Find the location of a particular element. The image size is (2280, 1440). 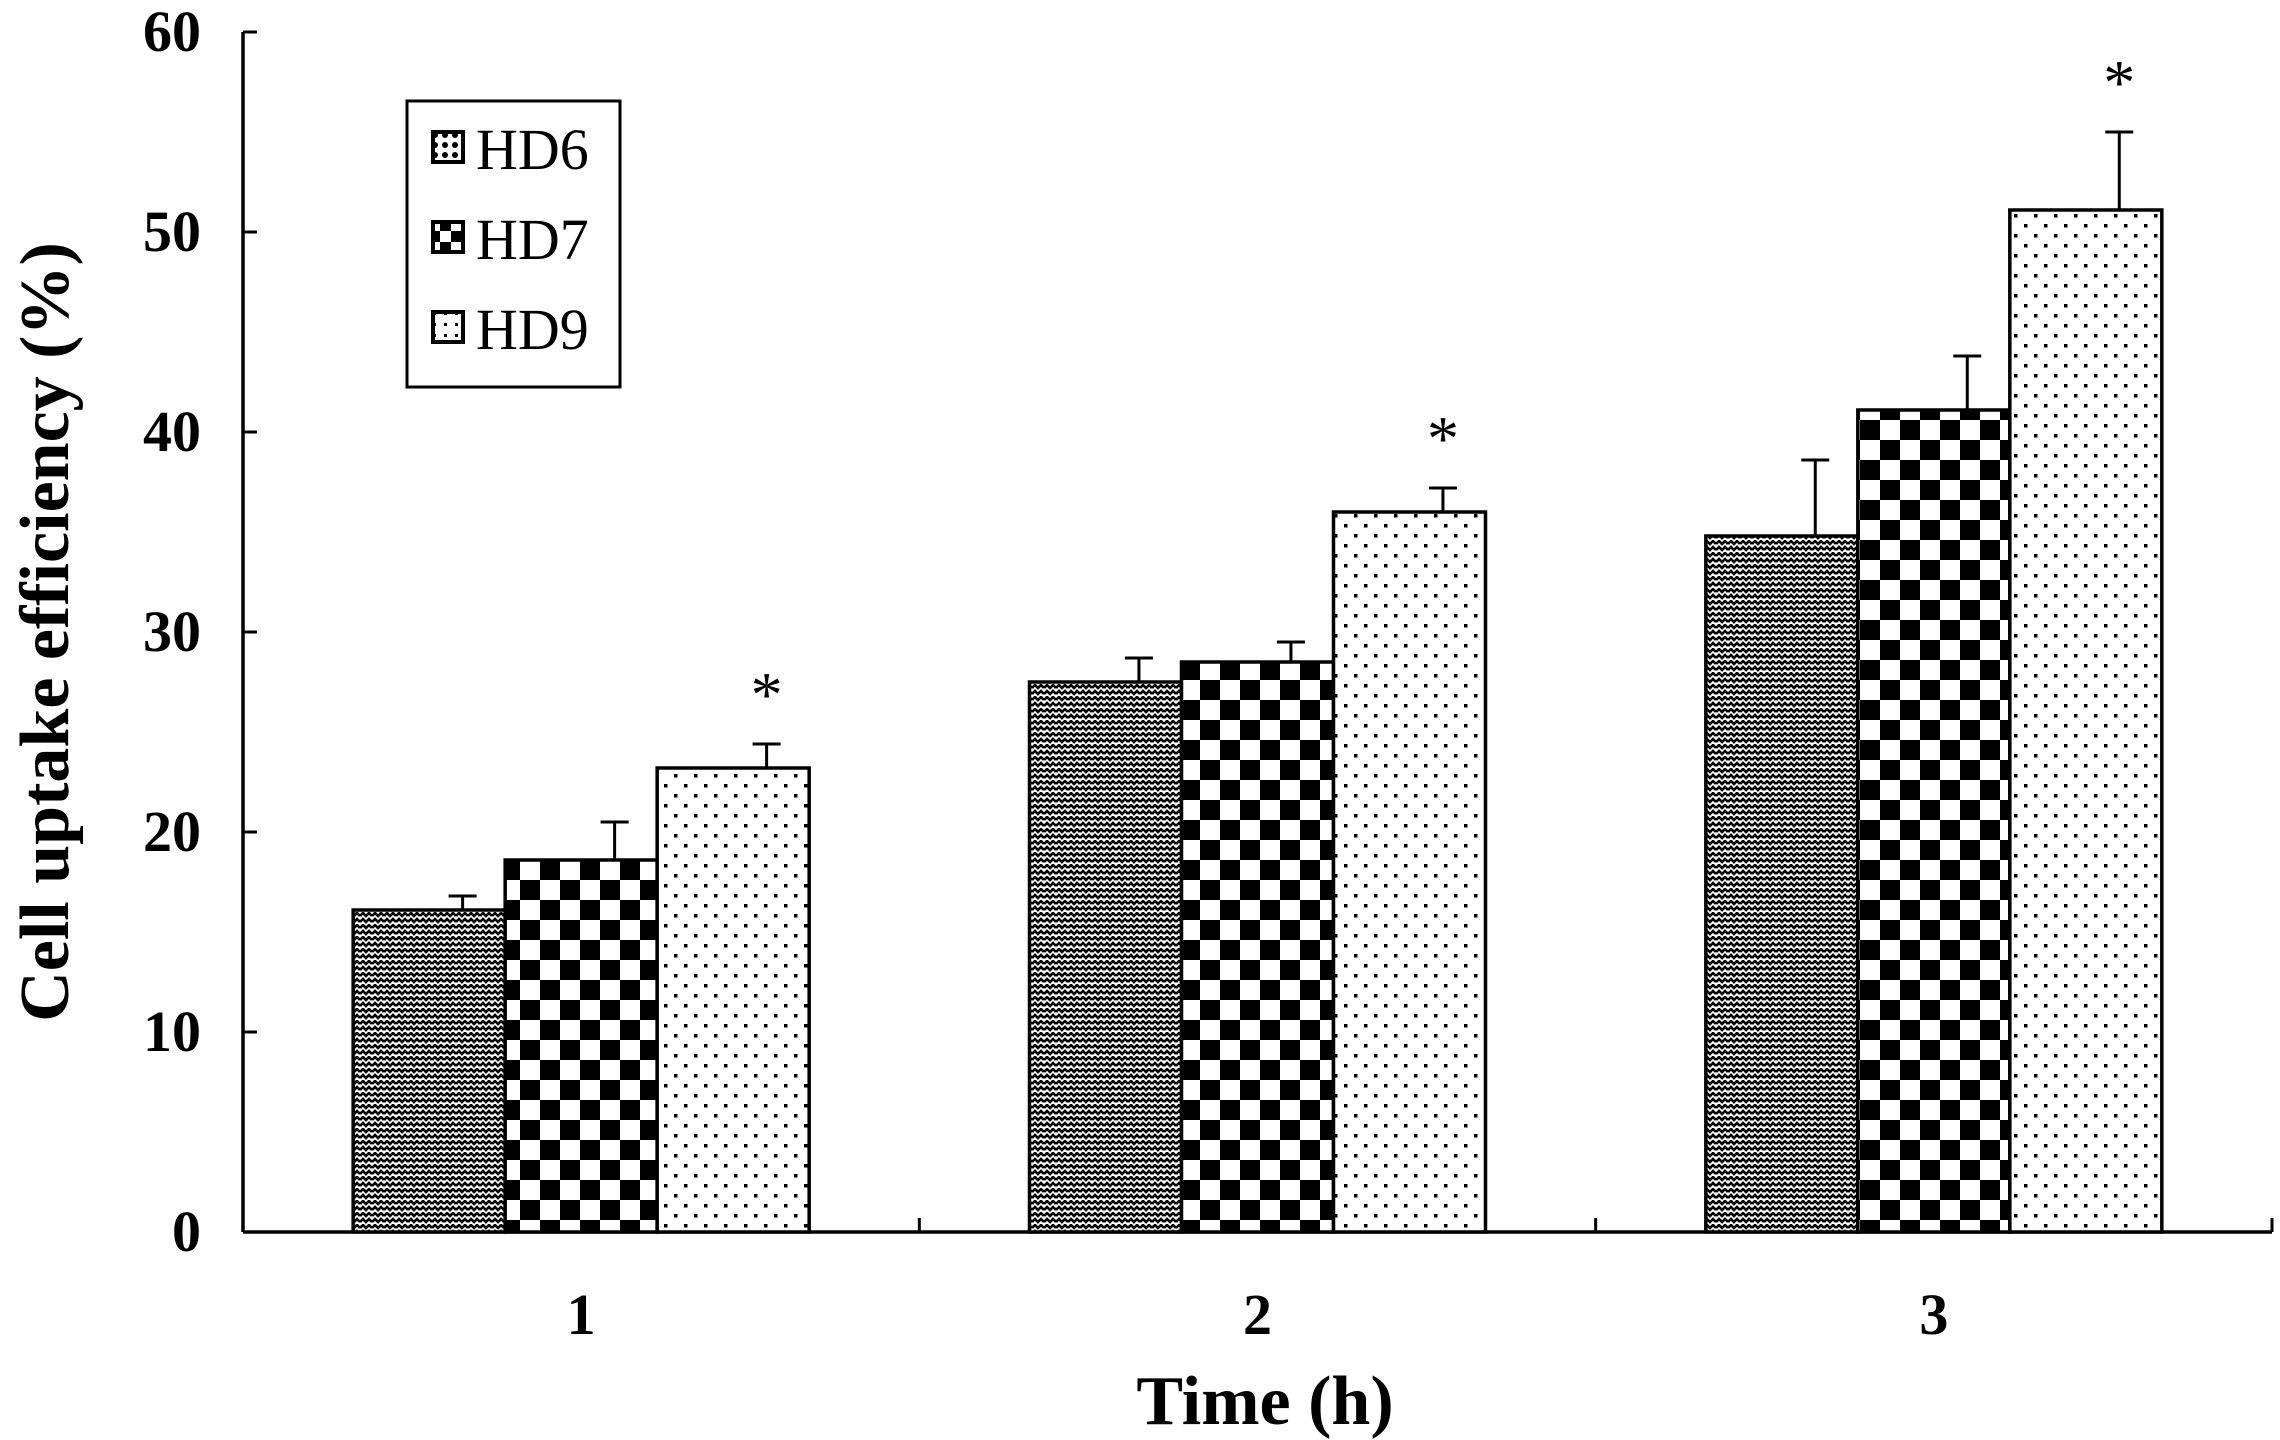

y-tick-label: 50 is located at coordinates (172, 231).